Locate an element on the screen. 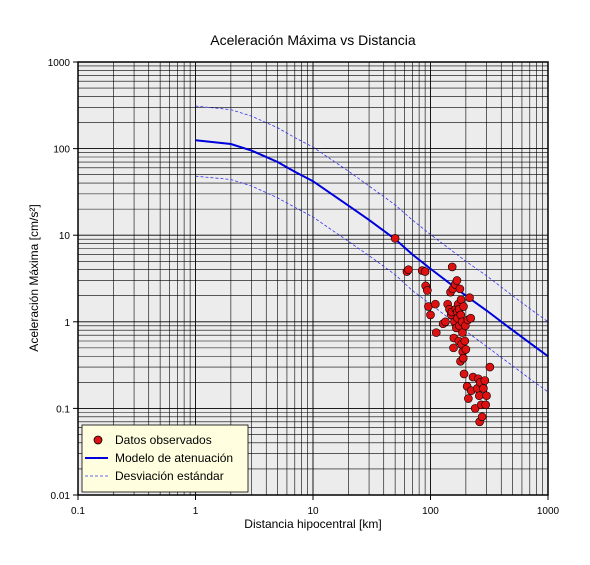 The height and width of the screenshot is (565, 590). y-tick-label: 0.01 is located at coordinates (61, 496).